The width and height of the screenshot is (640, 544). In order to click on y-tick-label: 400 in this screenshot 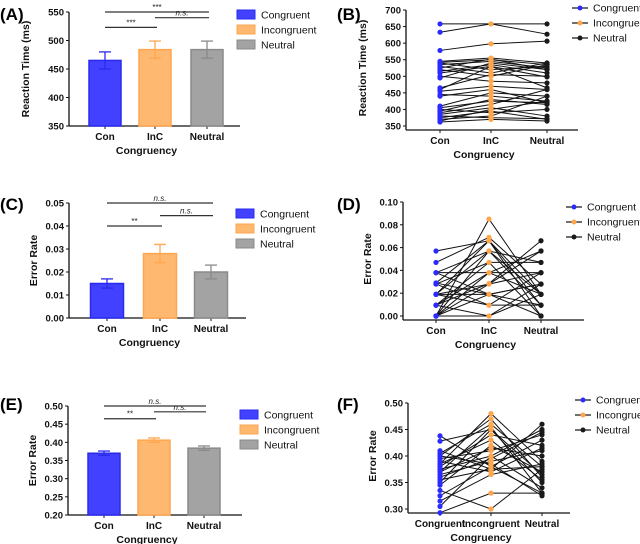, I will do `click(56, 98)`.